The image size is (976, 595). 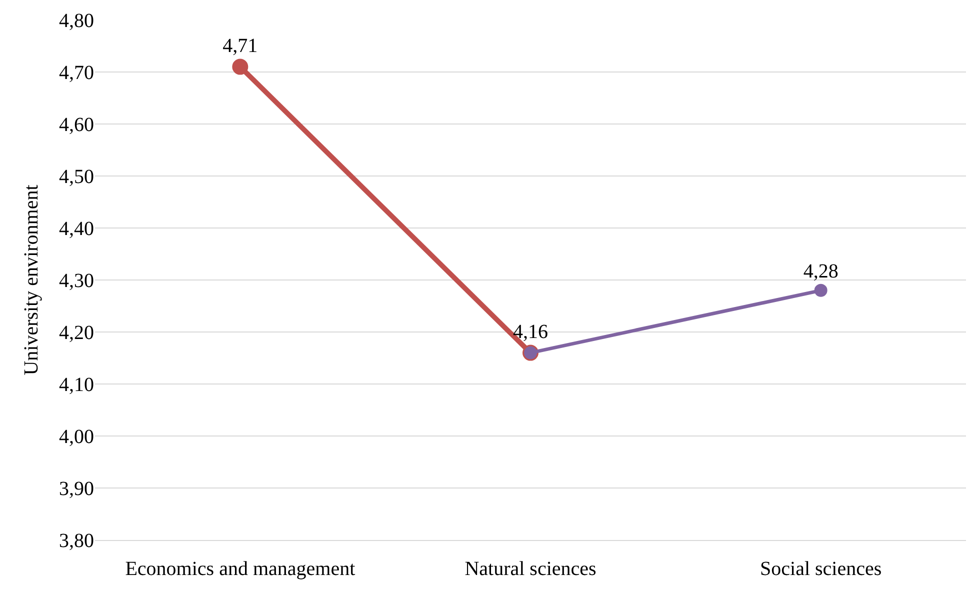 What do you see at coordinates (76, 281) in the screenshot?
I see `y-tick-label: 4,30` at bounding box center [76, 281].